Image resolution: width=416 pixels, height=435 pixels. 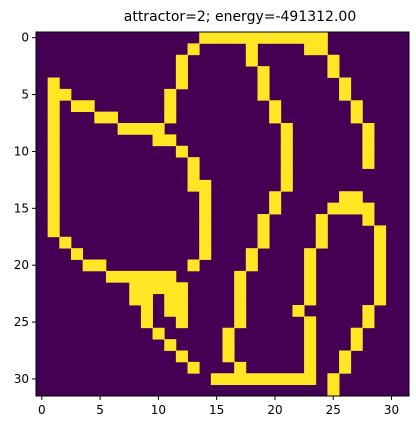 I want to click on x-tick-label: 25, so click(x=333, y=410).